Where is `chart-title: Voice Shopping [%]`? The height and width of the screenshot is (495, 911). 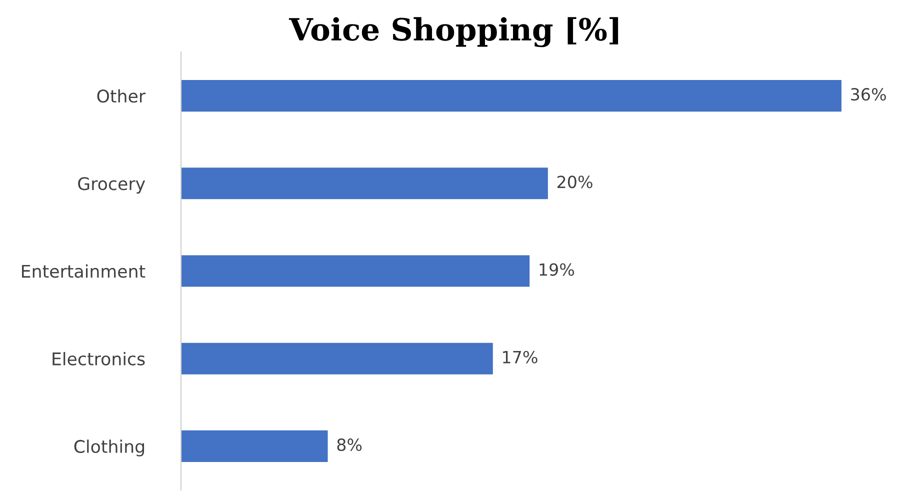
chart-title: Voice Shopping [%] is located at coordinates (453, 32).